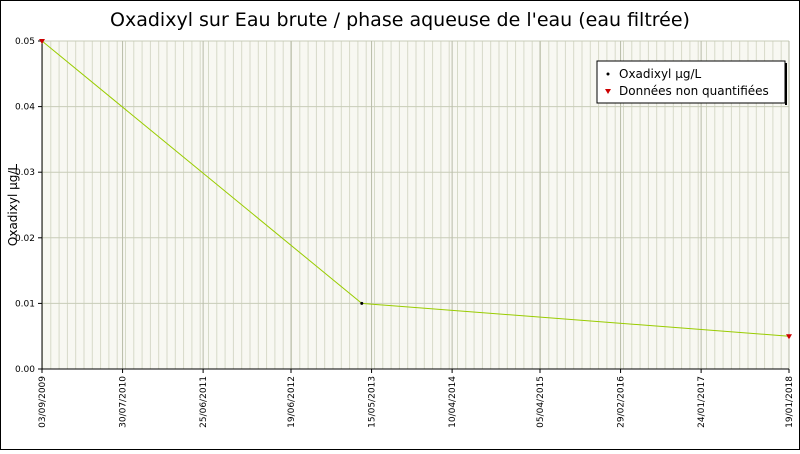  I want to click on y-axis-label: Oxadixyl µg/L, so click(13, 205).